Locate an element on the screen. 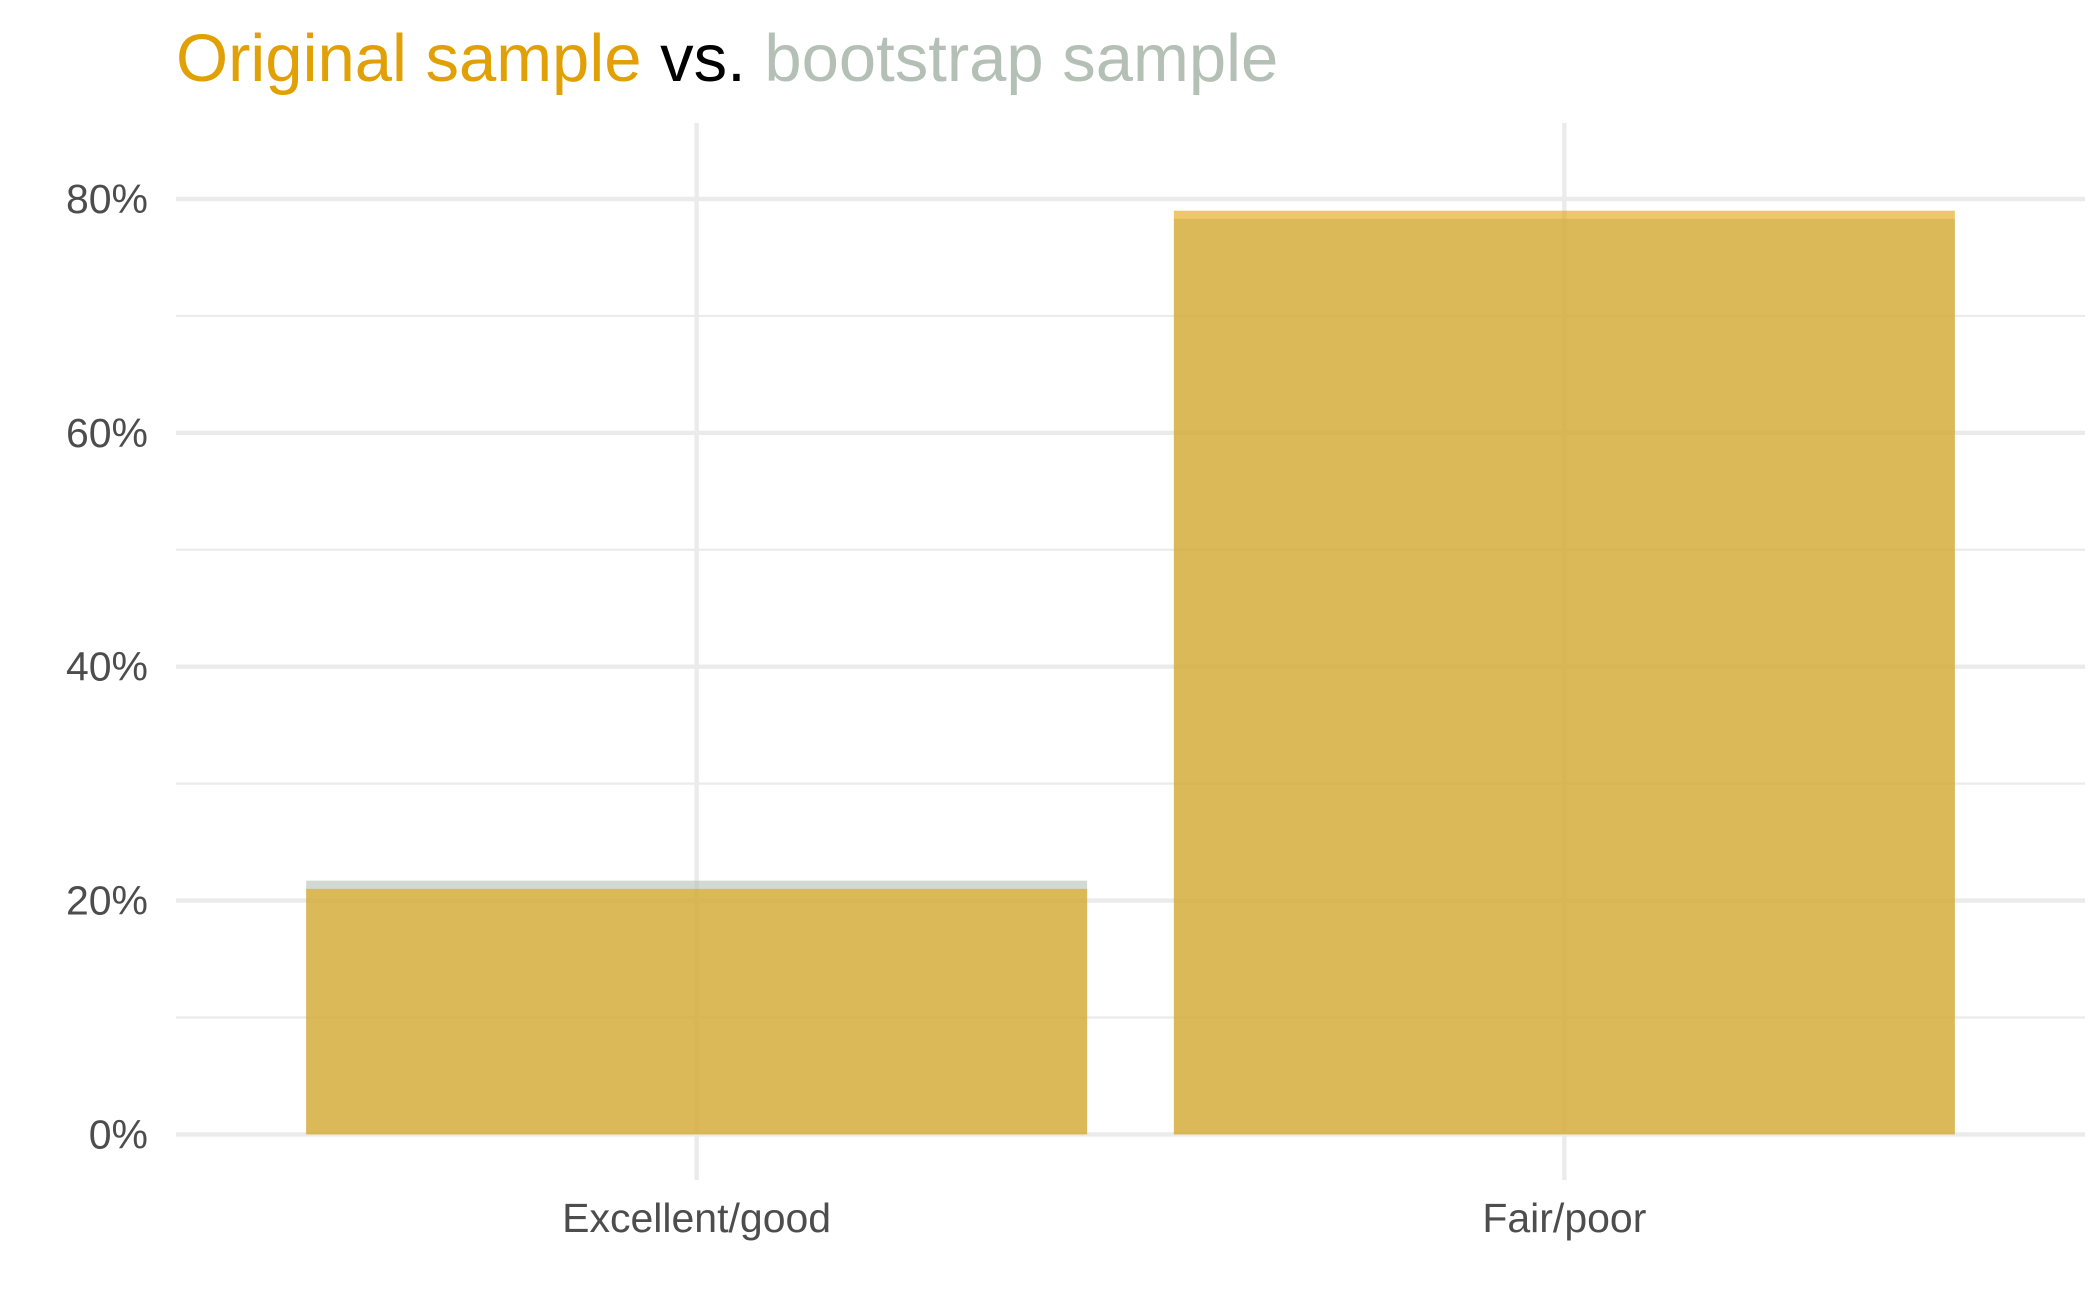 This screenshot has width=2100, height=1297. y-tick-label: 60% is located at coordinates (107, 433).